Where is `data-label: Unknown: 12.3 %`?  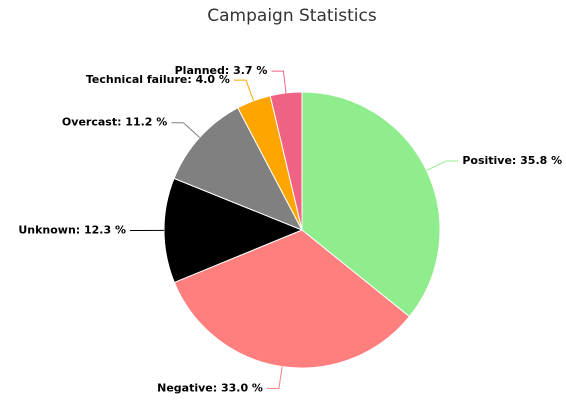 data-label: Unknown: 12.3 % is located at coordinates (72, 230).